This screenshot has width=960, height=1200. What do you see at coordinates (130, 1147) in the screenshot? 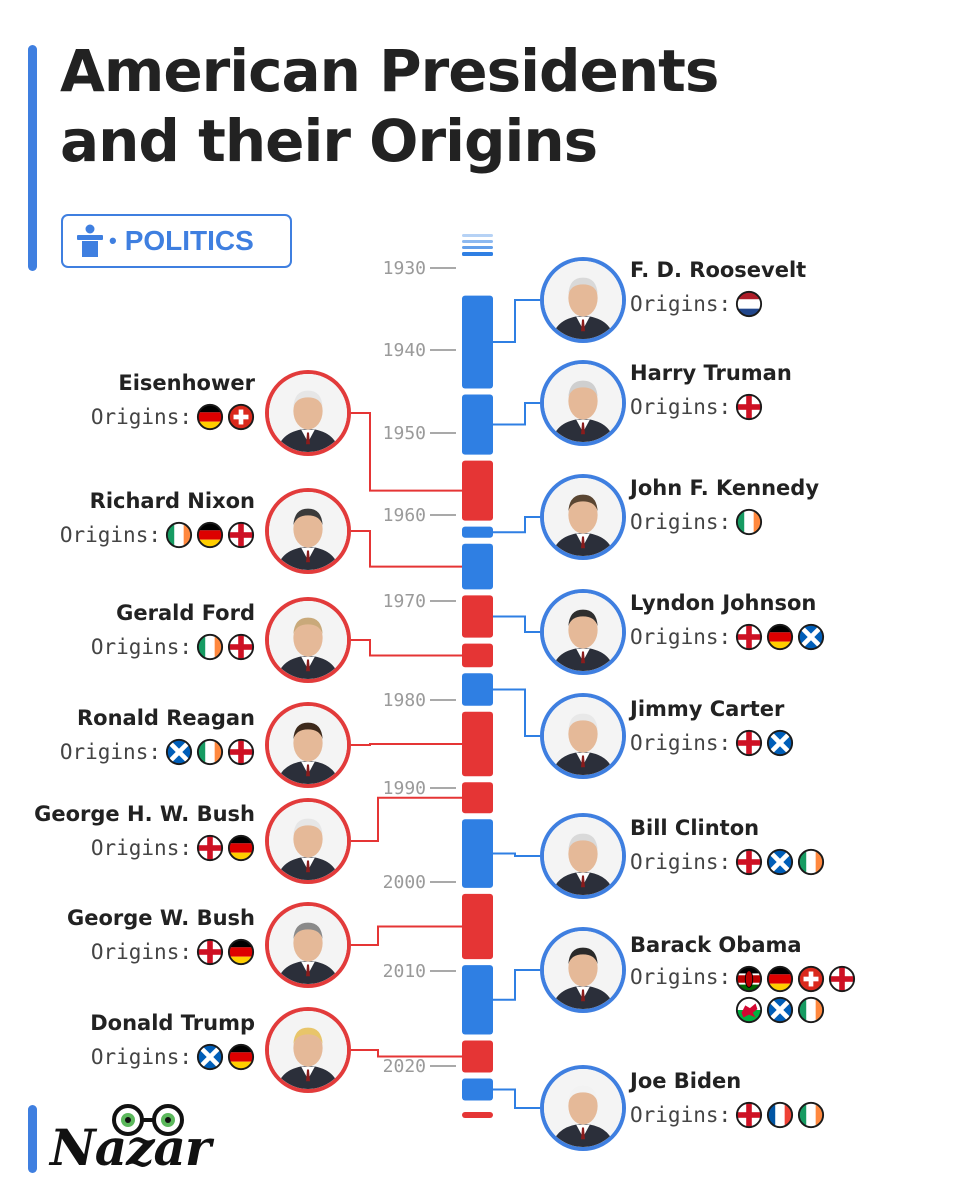
I see `brand-logo: Nazar` at bounding box center [130, 1147].